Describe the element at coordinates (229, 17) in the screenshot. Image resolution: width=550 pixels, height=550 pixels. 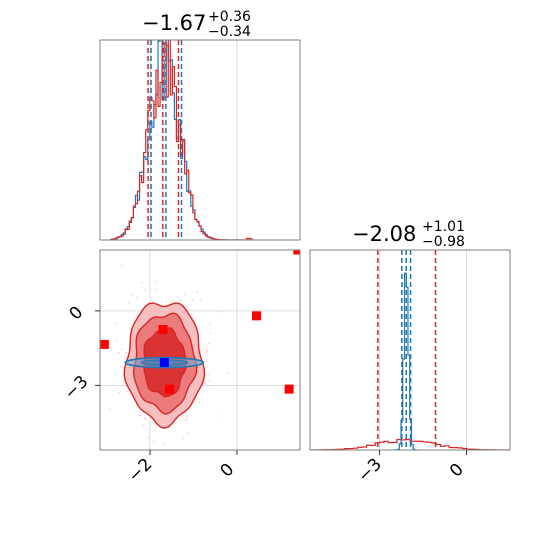
I see `hist1-title-plus: +0.36` at that location.